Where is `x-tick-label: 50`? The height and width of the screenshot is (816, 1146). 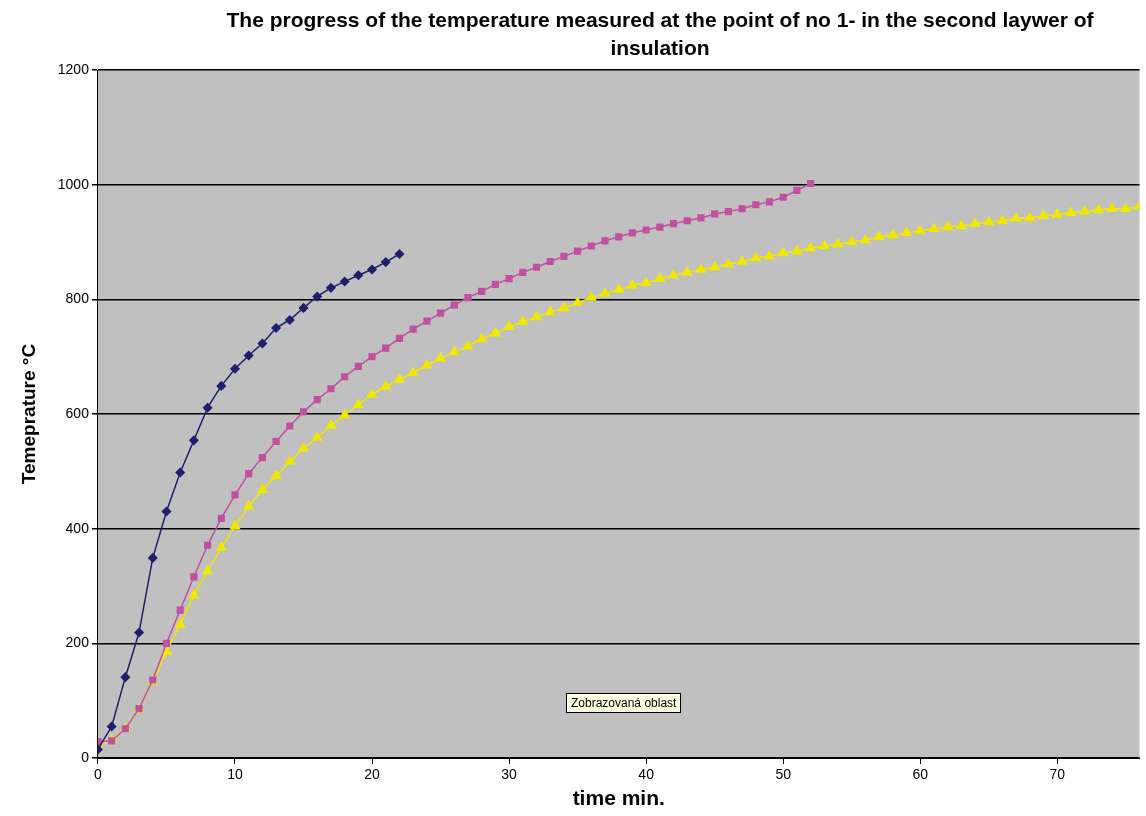
x-tick-label: 50 is located at coordinates (783, 774).